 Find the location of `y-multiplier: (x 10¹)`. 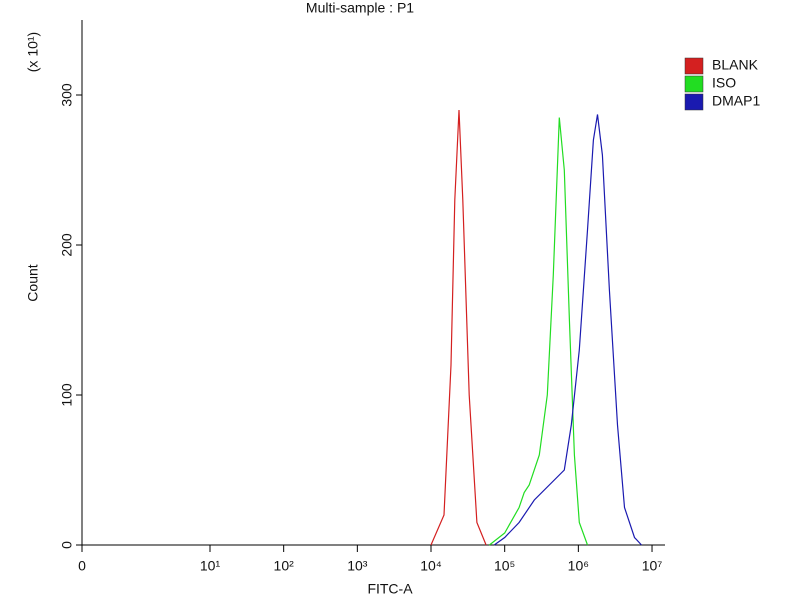

y-multiplier: (x 10¹) is located at coordinates (33, 52).